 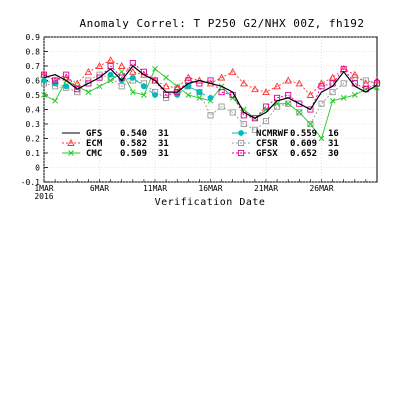 What do you see at coordinates (303, 134) in the screenshot?
I see `legend-mean: 0.559` at bounding box center [303, 134].